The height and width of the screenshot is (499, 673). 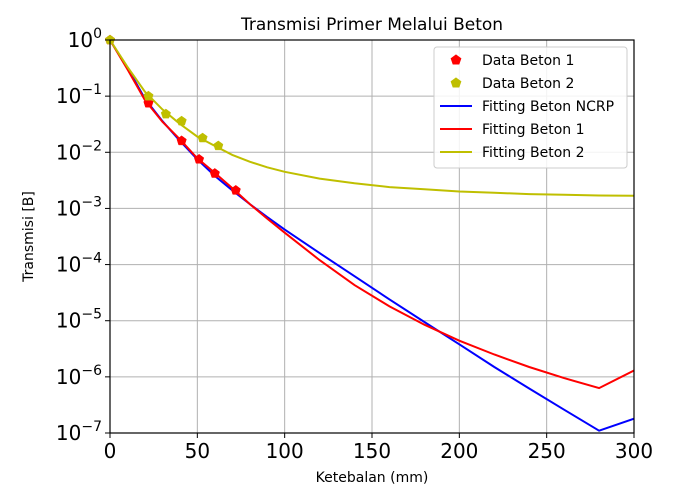 I want to click on y-axis-label: Transmisi [B], so click(x=29, y=237).